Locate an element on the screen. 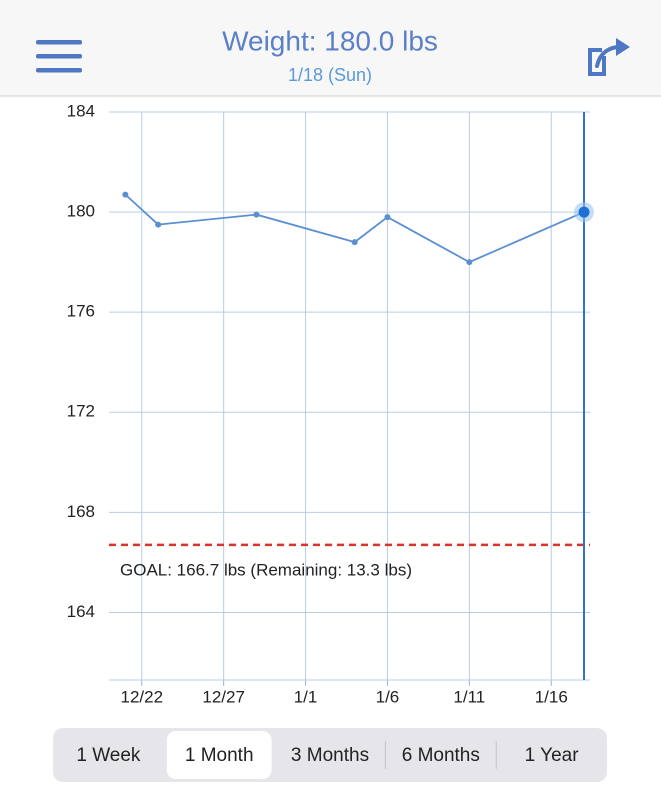 The image size is (661, 805). x-tick-label: 12/22 is located at coordinates (141, 696).